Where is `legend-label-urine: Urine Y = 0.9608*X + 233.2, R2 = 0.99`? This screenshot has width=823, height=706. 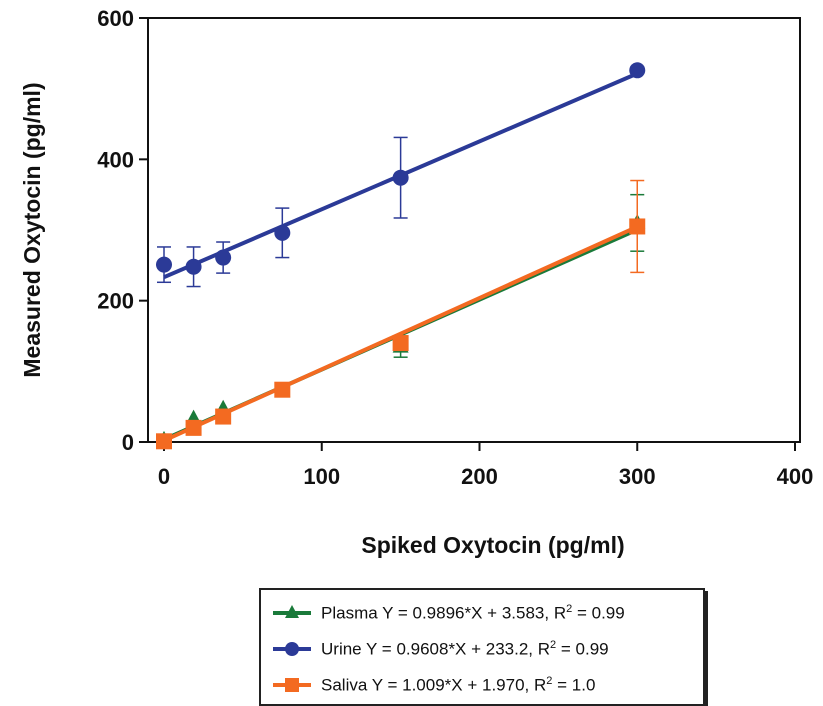
legend-label-urine: Urine Y = 0.9608*X + 233.2, R2 = 0.99 is located at coordinates (465, 648).